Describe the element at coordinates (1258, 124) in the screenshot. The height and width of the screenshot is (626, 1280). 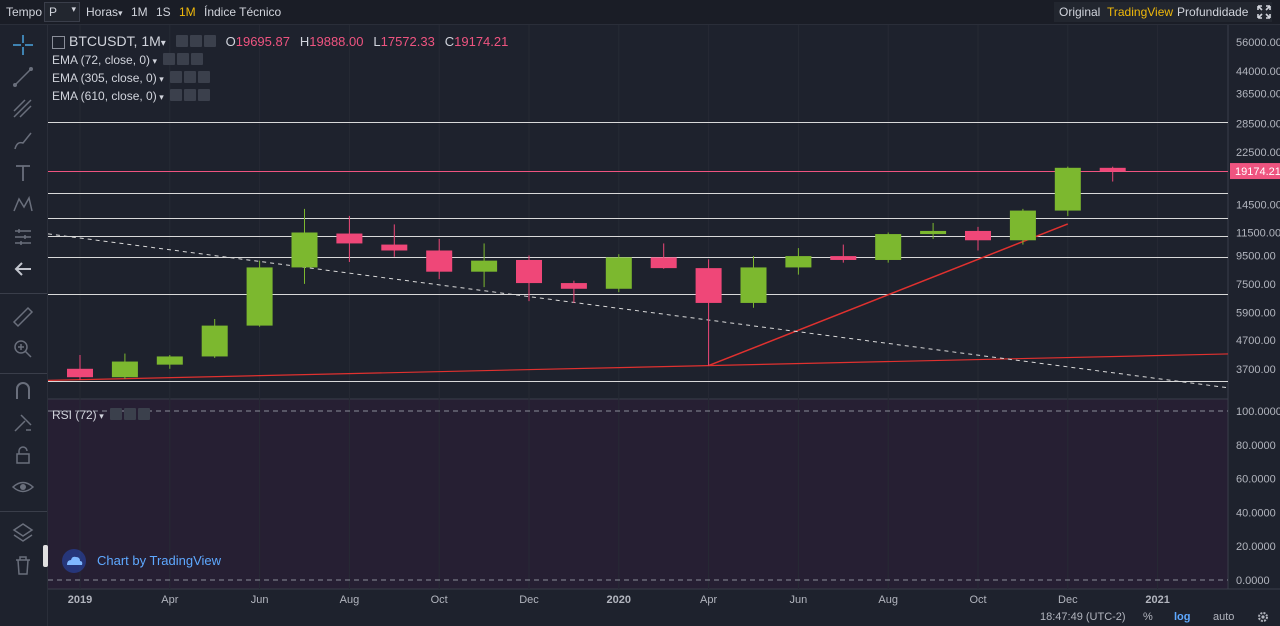
I see `price-axis-label: 28500.00` at that location.